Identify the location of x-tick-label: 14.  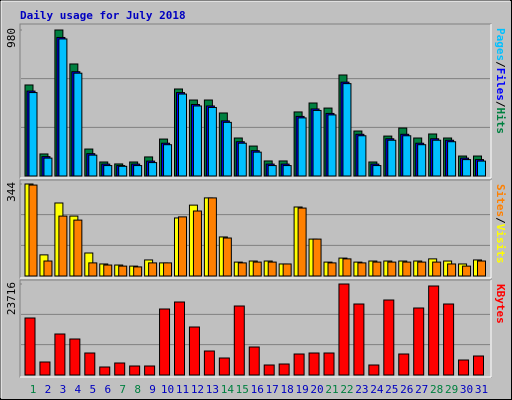
(228, 389).